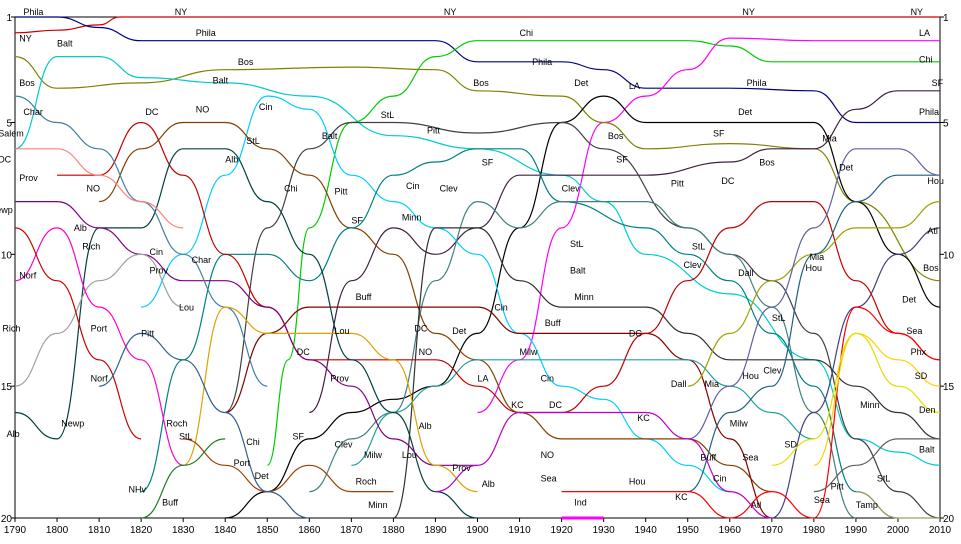 Image resolution: width=961 pixels, height=544 pixels. Describe the element at coordinates (288, 465) in the screenshot. I see `series-line-roch` at that location.